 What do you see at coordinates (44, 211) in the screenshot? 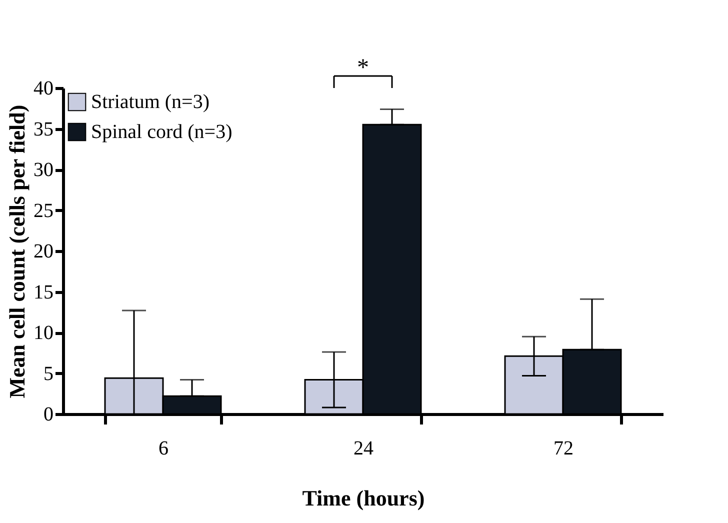
I see `y-tick-label: 25` at bounding box center [44, 211].